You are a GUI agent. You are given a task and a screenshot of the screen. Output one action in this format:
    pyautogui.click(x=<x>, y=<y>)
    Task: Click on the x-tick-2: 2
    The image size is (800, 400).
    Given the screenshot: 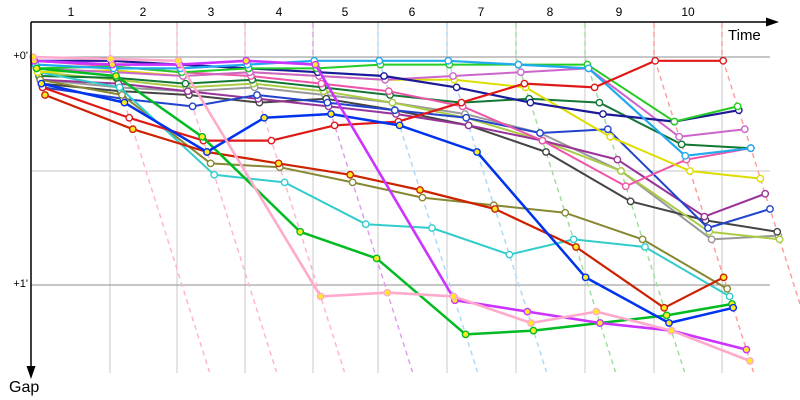 What is the action you would take?
    pyautogui.click(x=143, y=12)
    